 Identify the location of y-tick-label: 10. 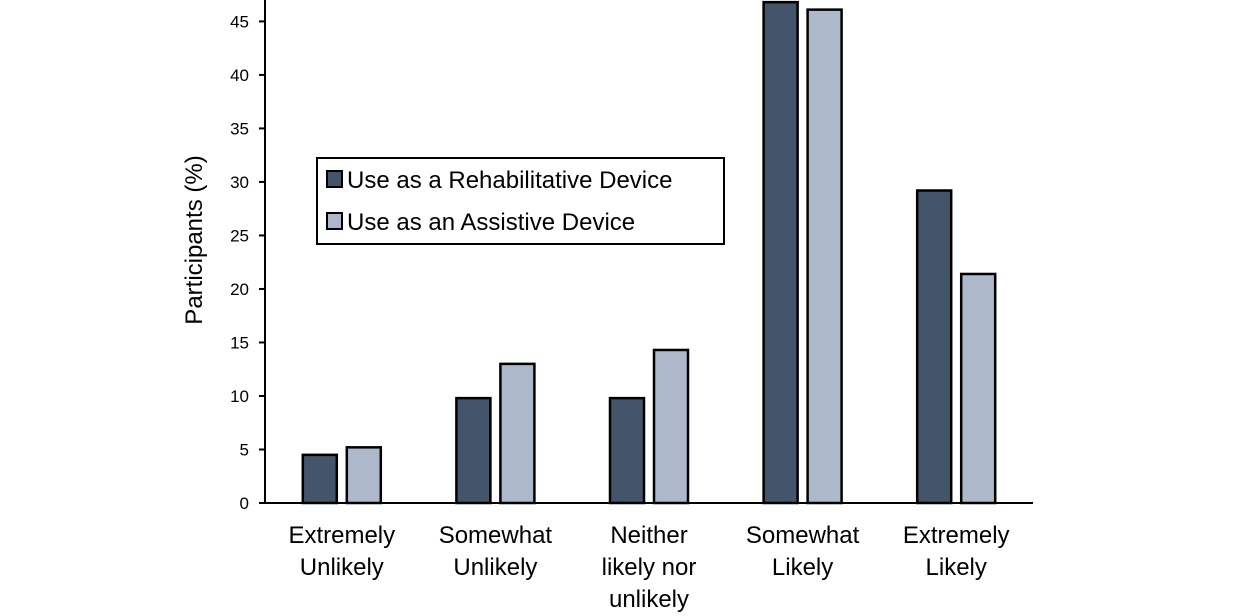
(239, 396).